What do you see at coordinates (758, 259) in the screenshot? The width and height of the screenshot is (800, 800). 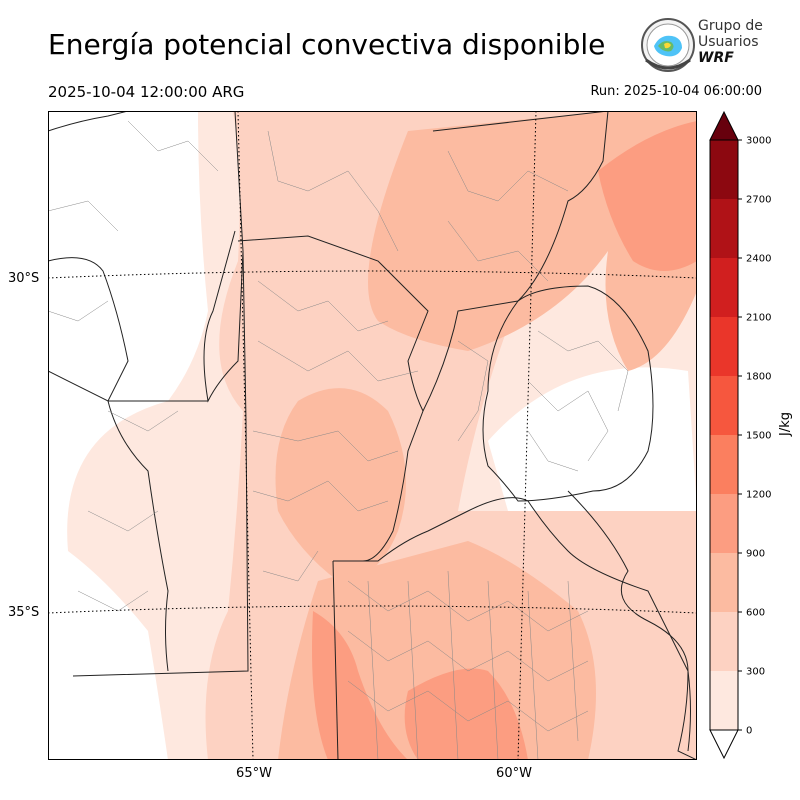 I see `colorbar-tick-label: 2400` at bounding box center [758, 259].